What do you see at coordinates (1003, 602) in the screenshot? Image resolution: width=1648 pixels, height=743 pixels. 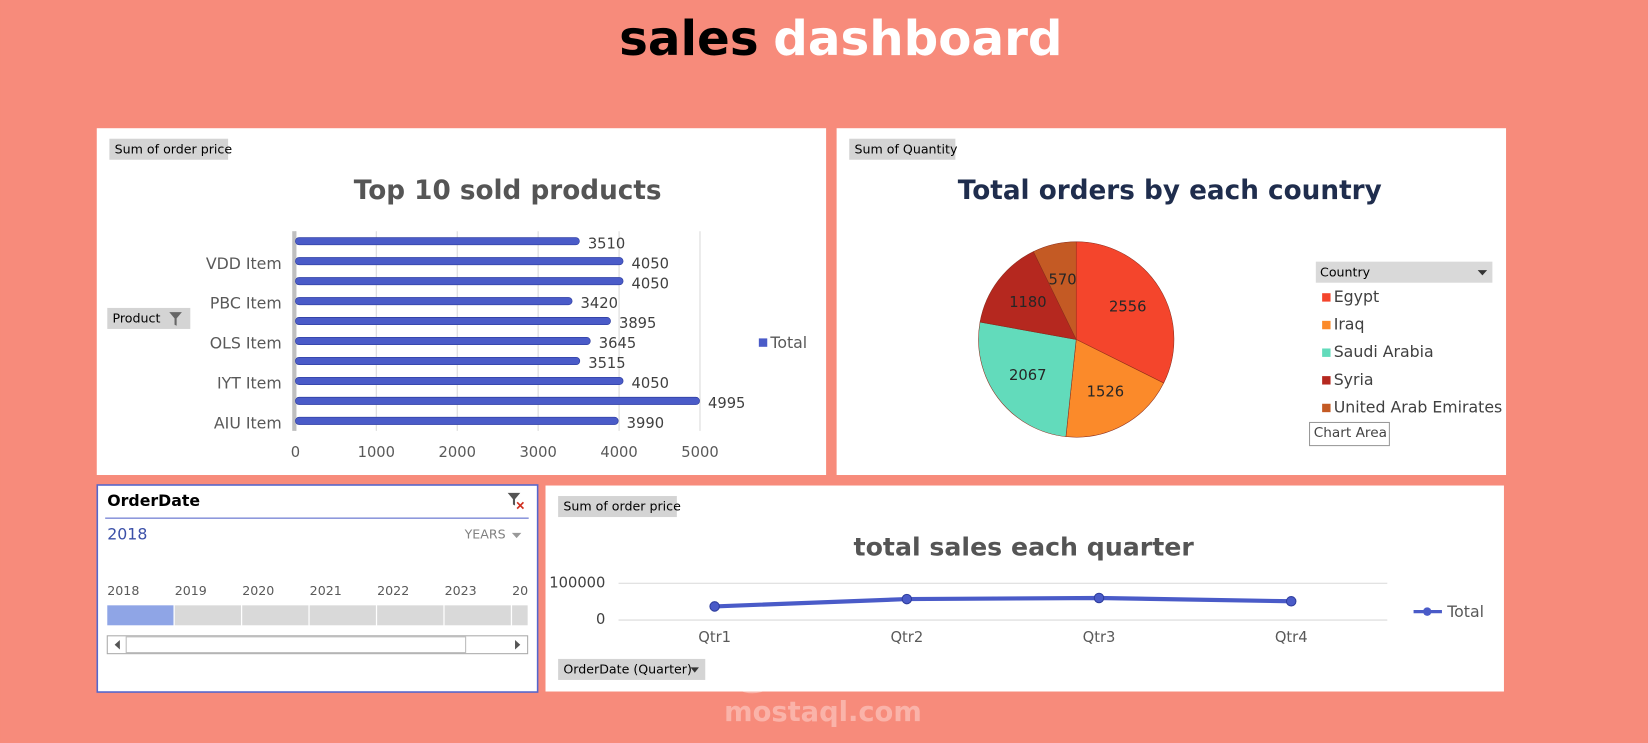 I see `line-series` at bounding box center [1003, 602].